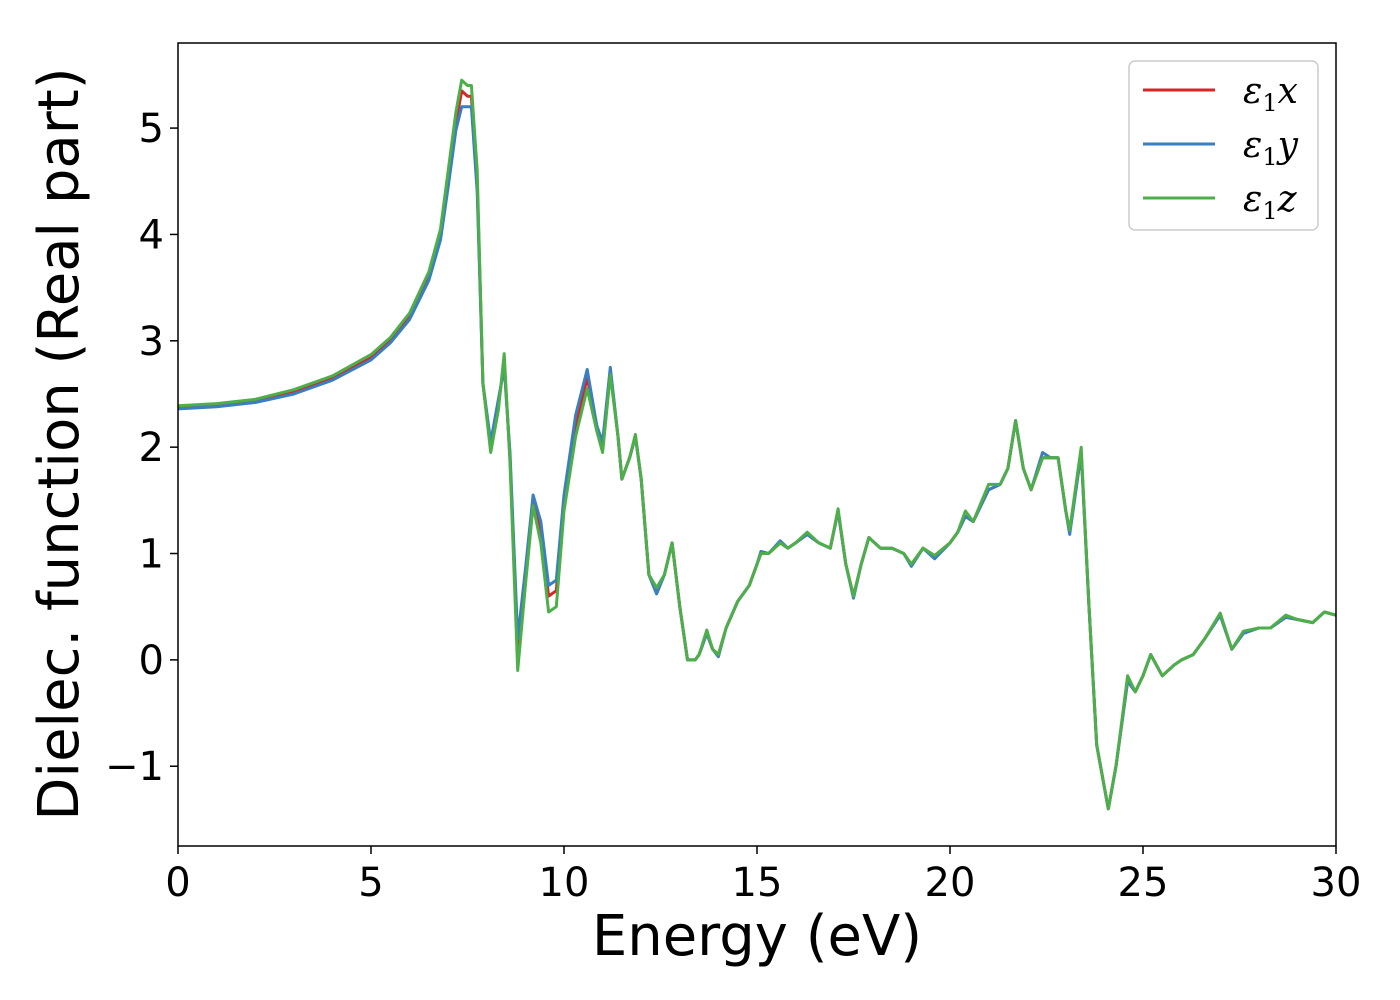 The image size is (1400, 1000). What do you see at coordinates (757, 883) in the screenshot?
I see `x-tick-label: 15` at bounding box center [757, 883].